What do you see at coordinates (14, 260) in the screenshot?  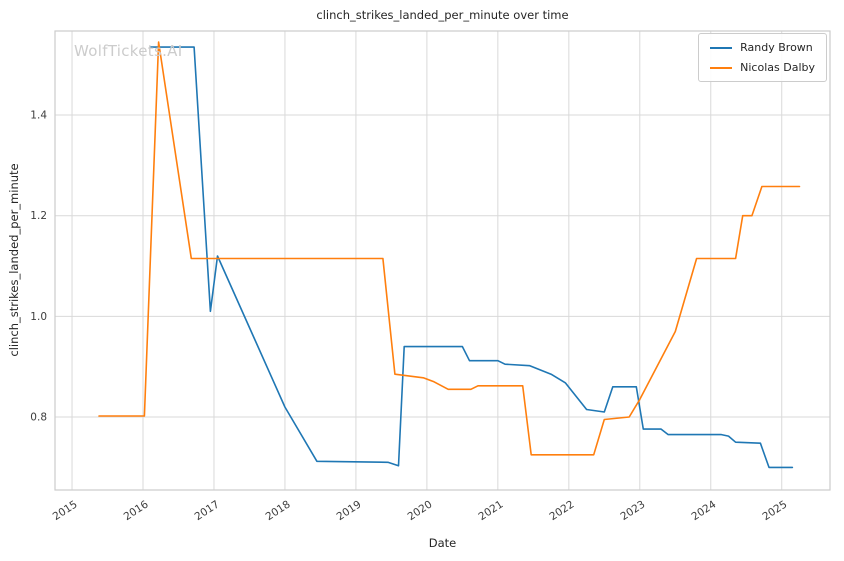 I see `y-axis-label: clinch_strikes_landed_per_minute` at bounding box center [14, 260].